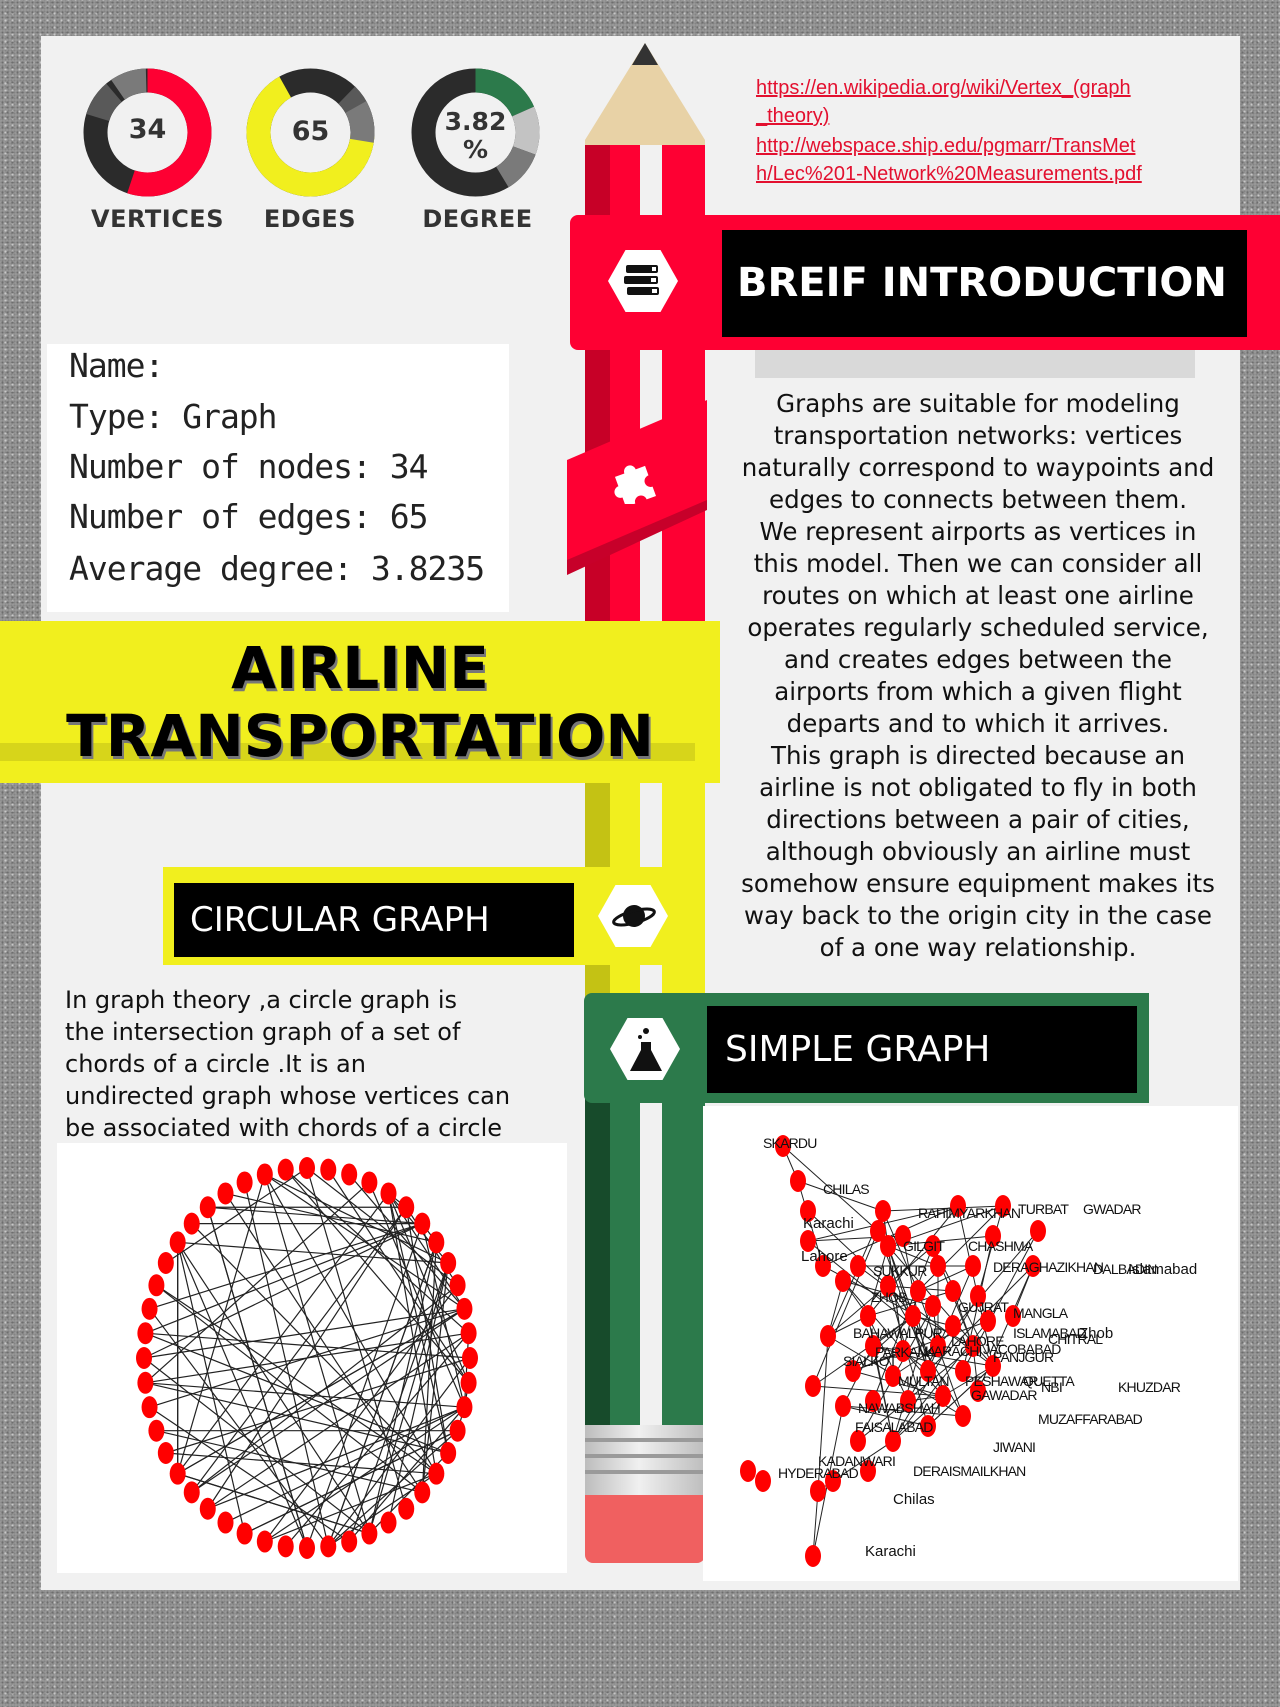  Describe the element at coordinates (949, 174) in the screenshot. I see `ship-edu-link-cont: h/Lec%201-Network%20Measurements.pdf` at that location.